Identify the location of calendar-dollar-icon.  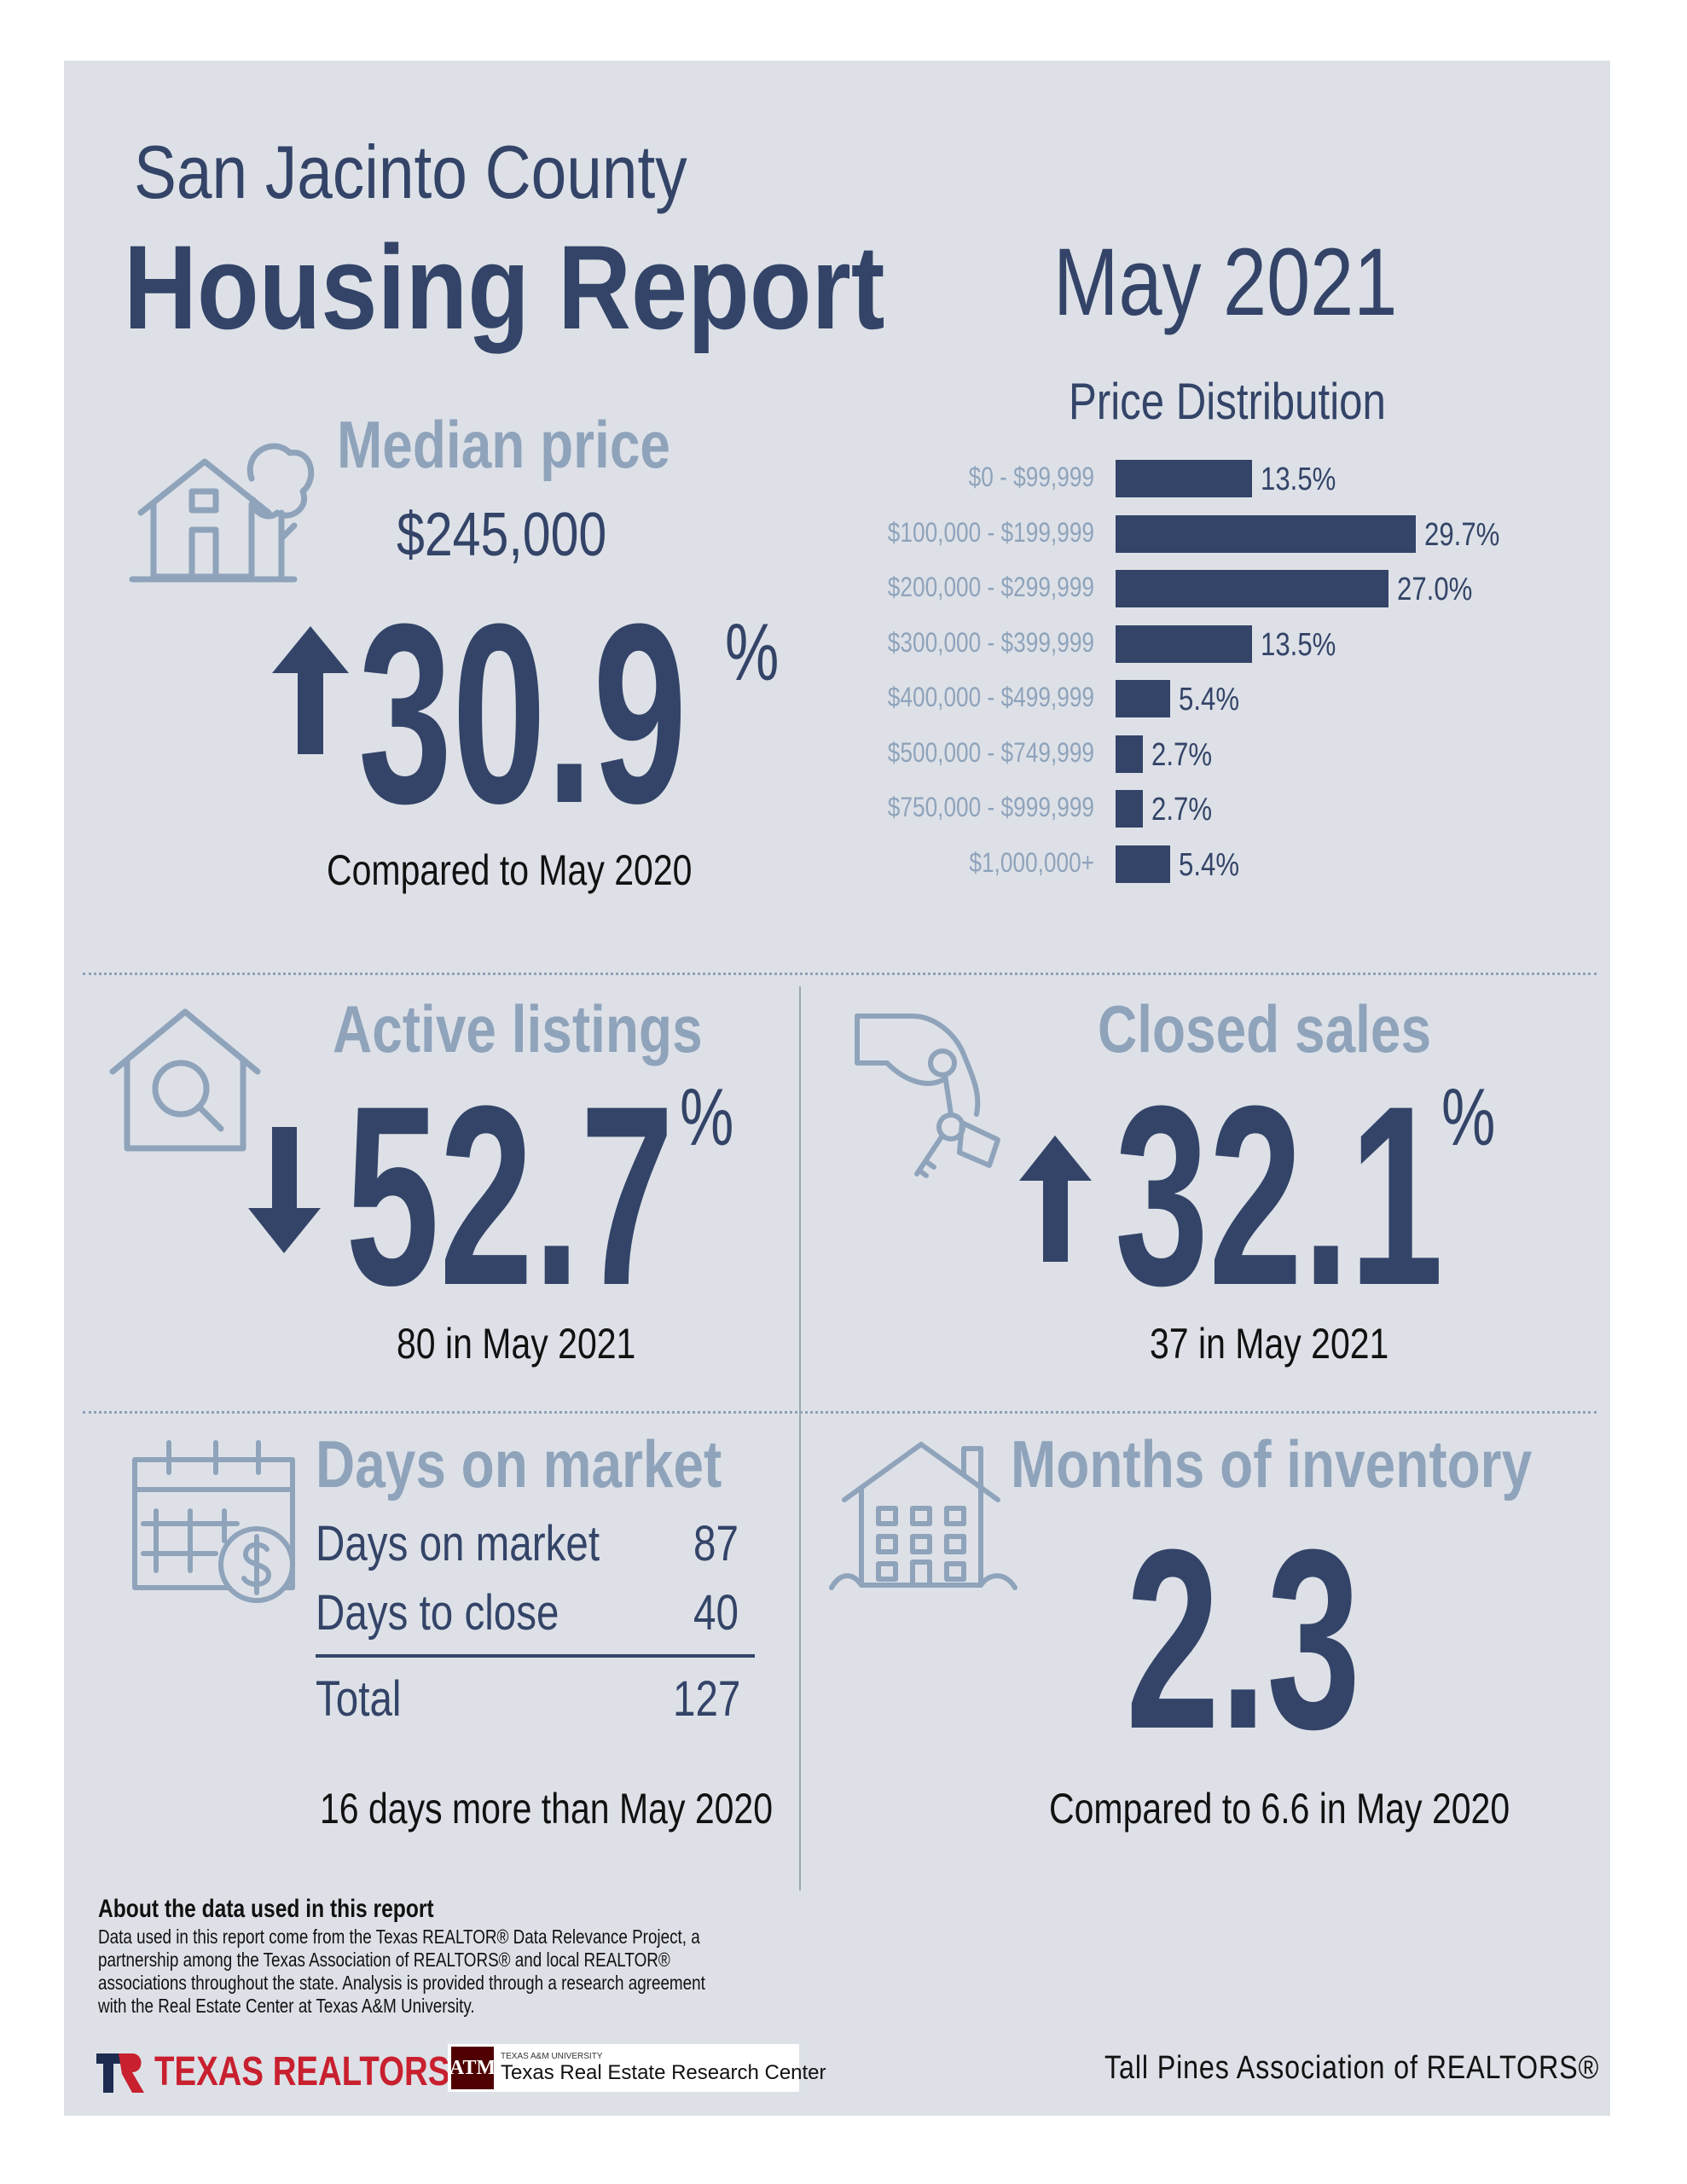
(215, 1524).